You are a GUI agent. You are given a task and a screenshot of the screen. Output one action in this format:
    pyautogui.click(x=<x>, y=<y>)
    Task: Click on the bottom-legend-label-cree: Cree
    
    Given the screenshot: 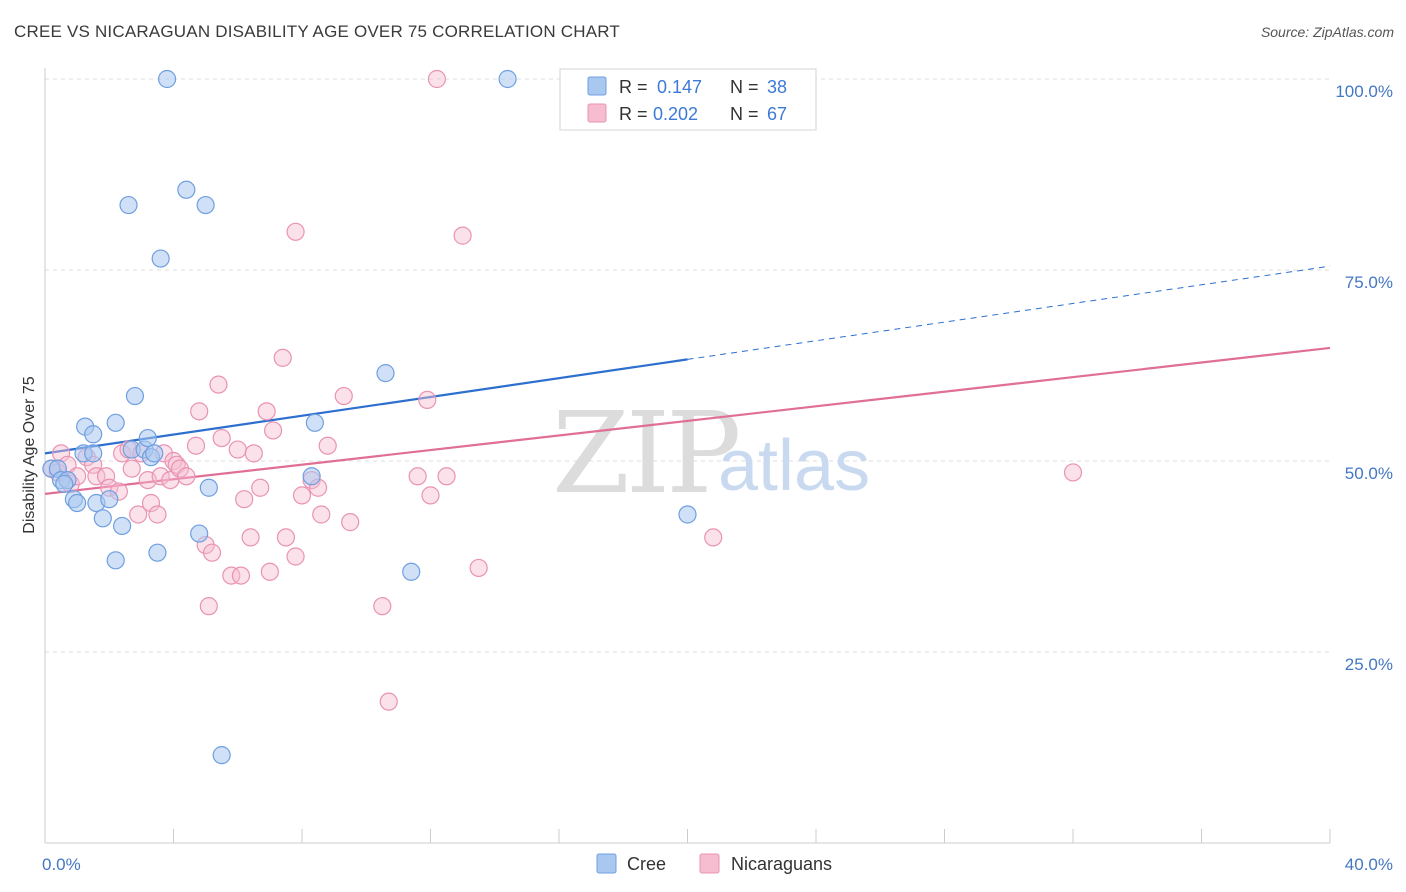 What is the action you would take?
    pyautogui.click(x=646, y=864)
    